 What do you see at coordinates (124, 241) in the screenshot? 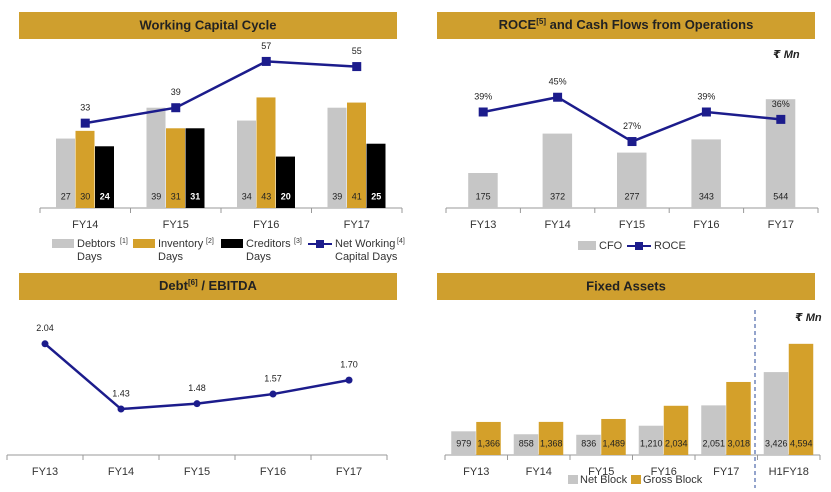
I see `note: [1]` at bounding box center [124, 241].